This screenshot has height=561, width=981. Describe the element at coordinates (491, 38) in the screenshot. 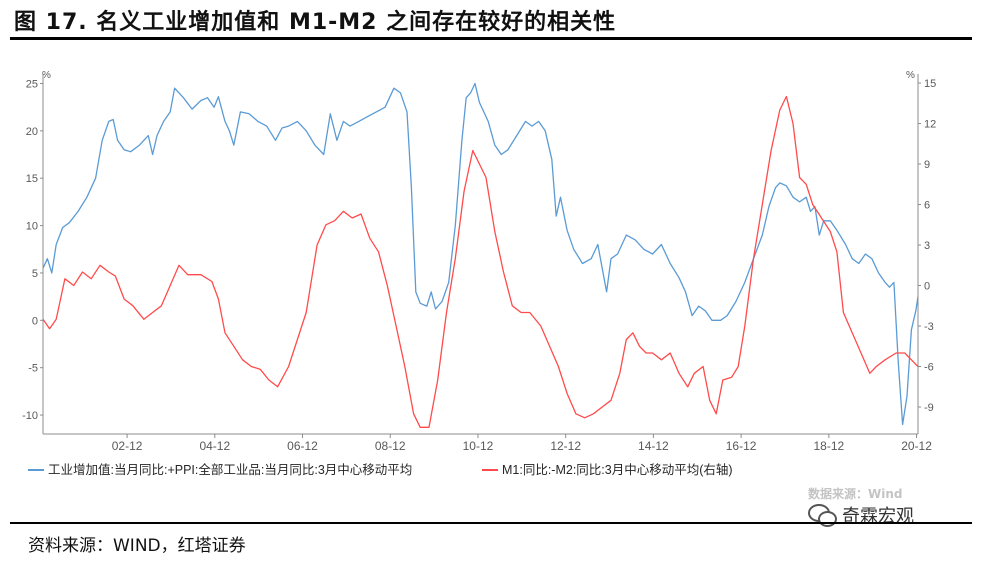

I see `title-divider` at that location.